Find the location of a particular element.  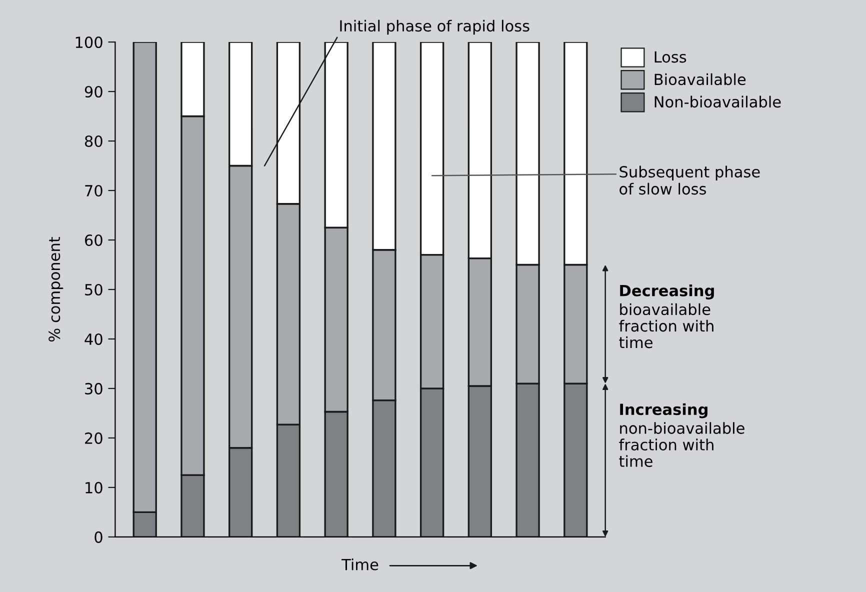

y-axis-title: % component is located at coordinates (56, 289).